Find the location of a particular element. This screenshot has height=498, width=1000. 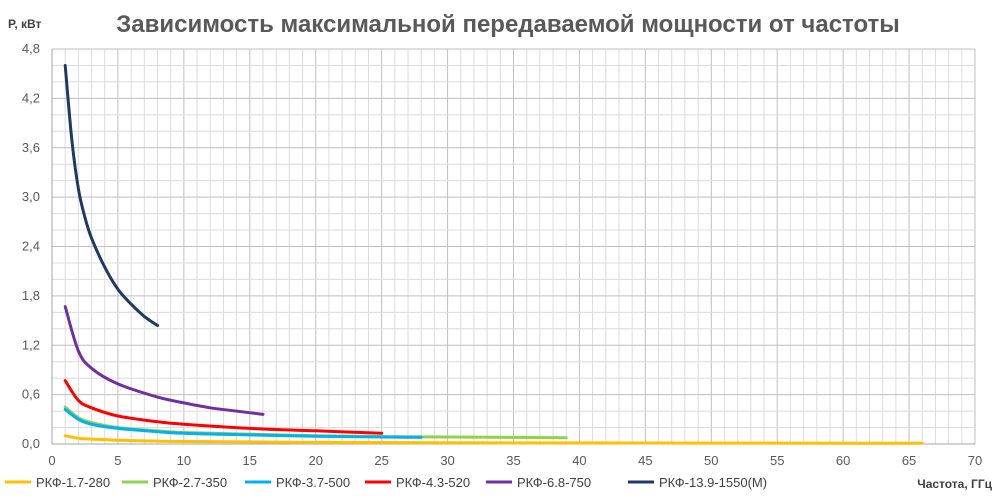

x-tick-label: 70 is located at coordinates (975, 460).